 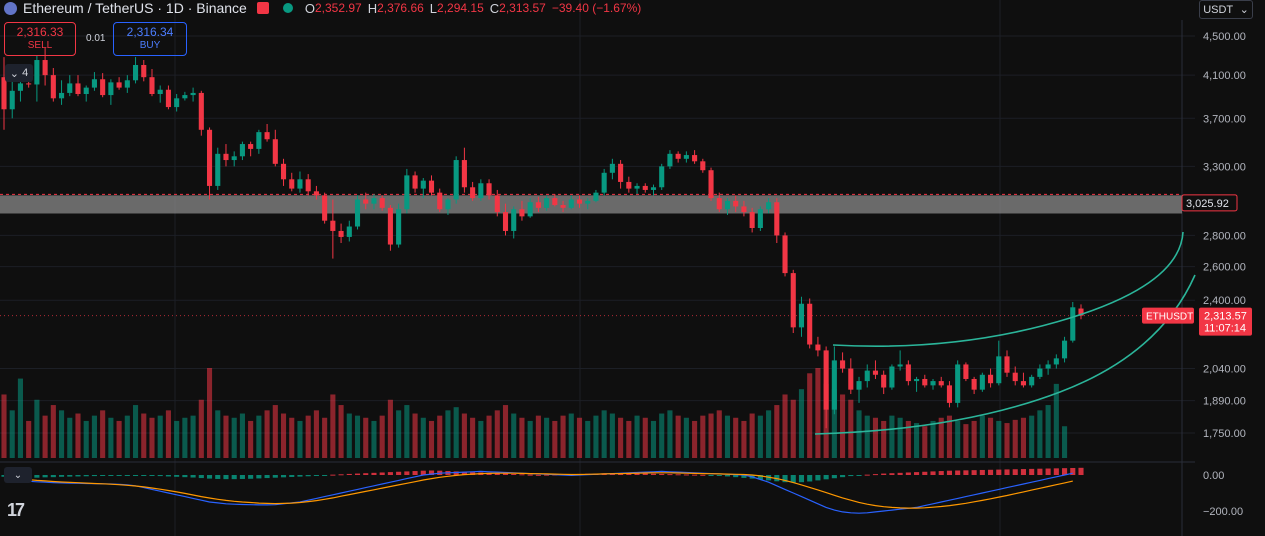 I want to click on y-axis-tick-label: 2,800.00, so click(x=1224, y=236).